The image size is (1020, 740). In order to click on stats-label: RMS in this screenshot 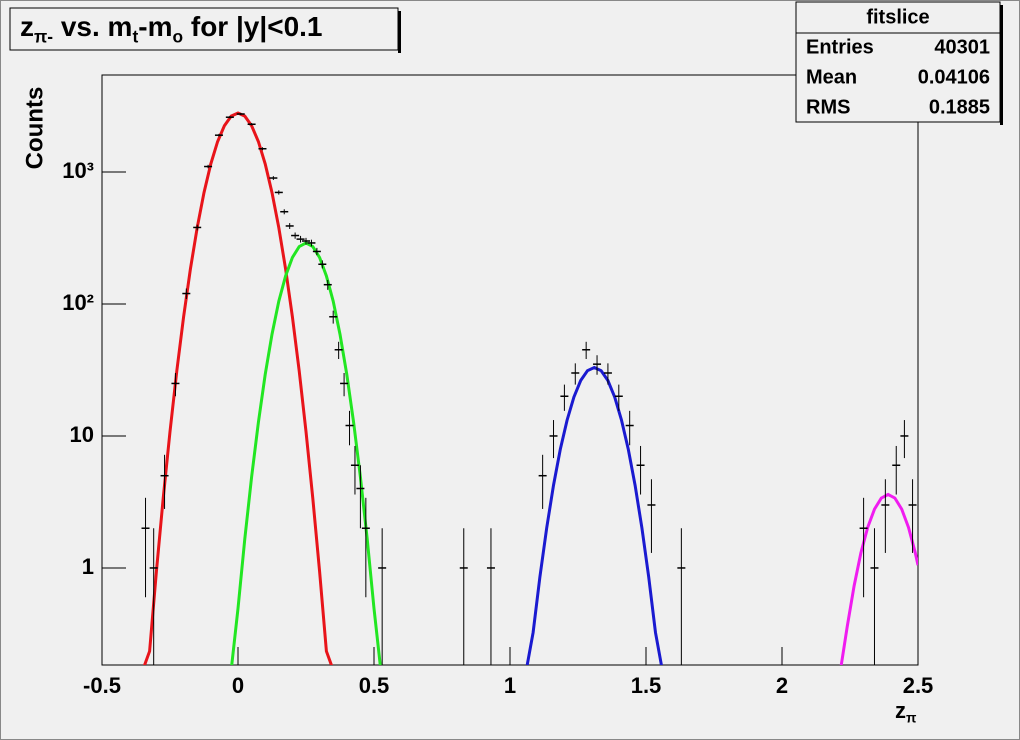, I will do `click(828, 107)`.